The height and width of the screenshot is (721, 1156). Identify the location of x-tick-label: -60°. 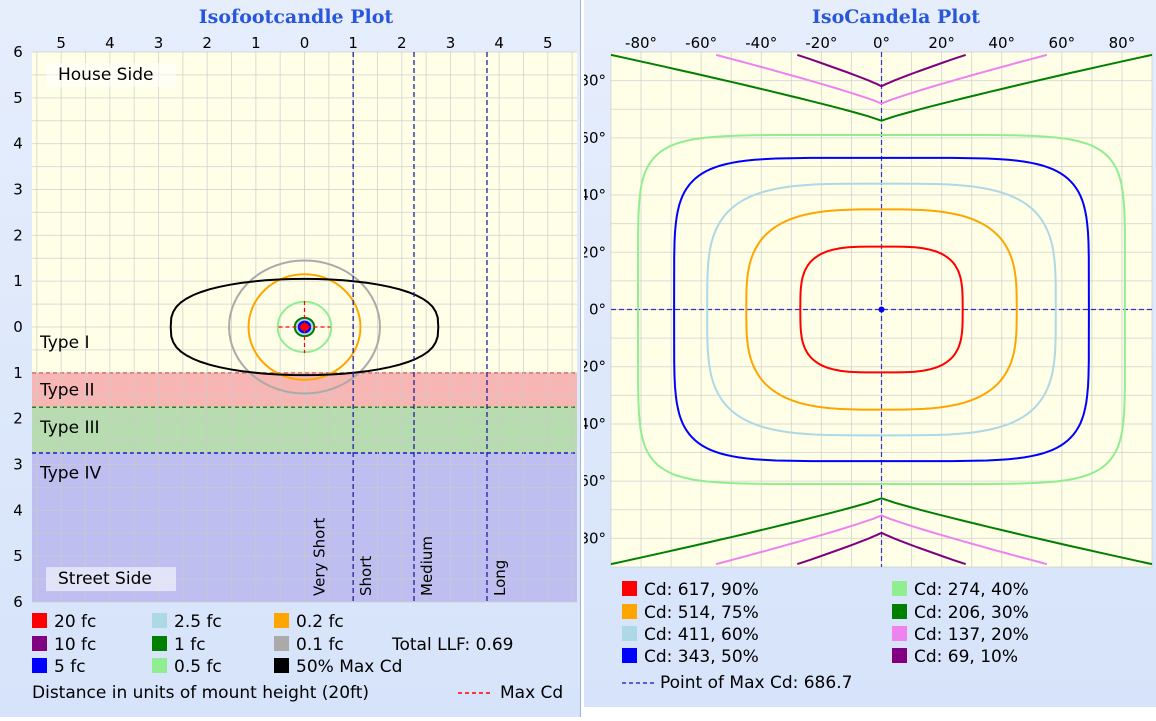
(701, 43).